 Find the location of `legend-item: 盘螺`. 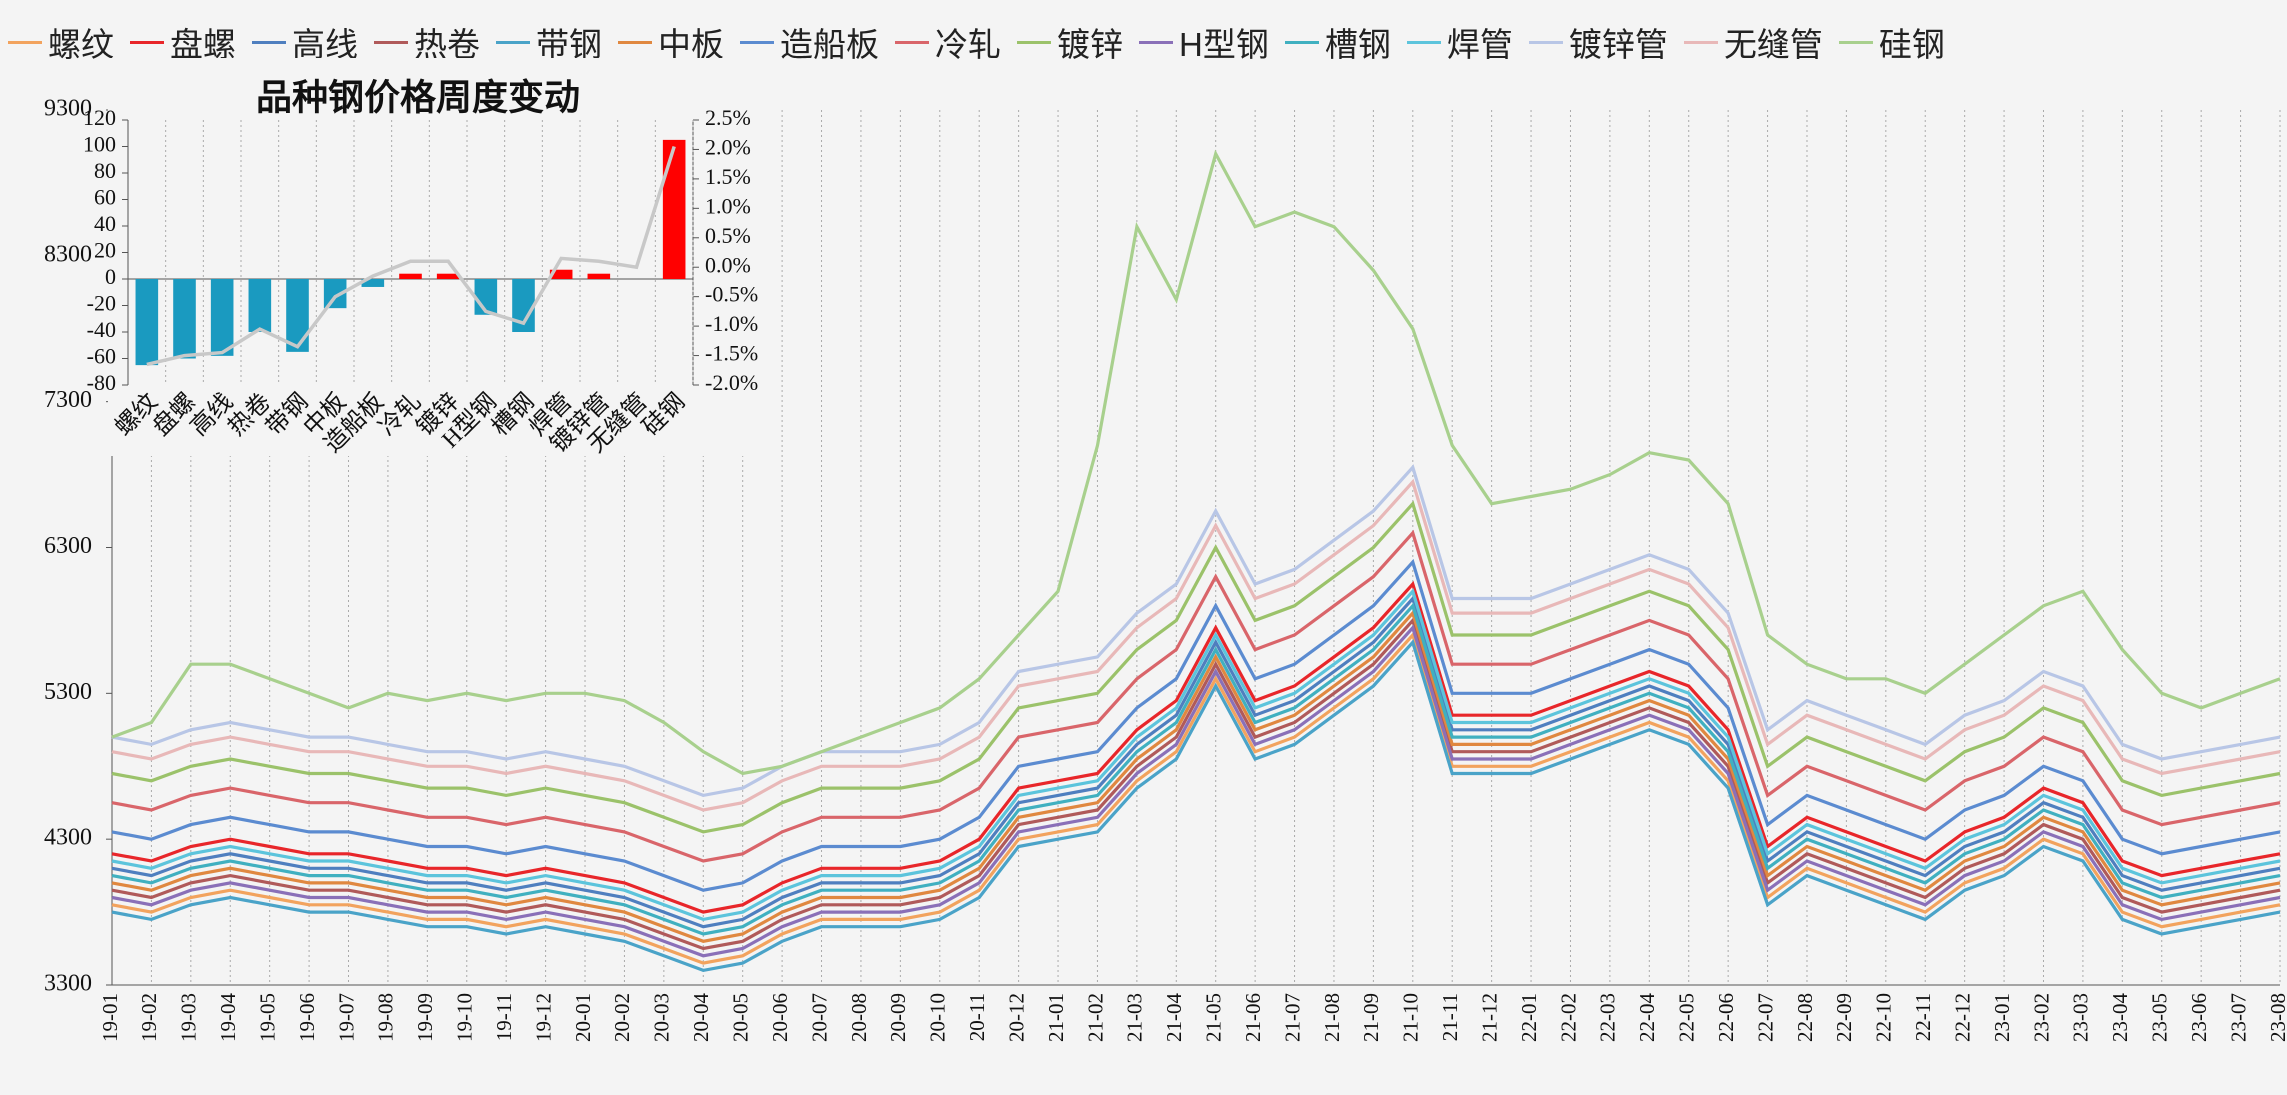

legend-item: 盘螺 is located at coordinates (183, 42).